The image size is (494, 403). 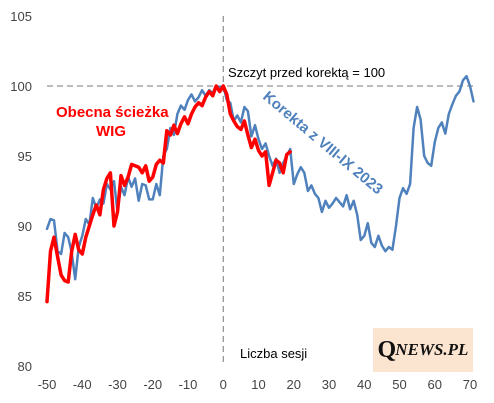 I want to click on x-tick-label: 60, so click(x=435, y=384).